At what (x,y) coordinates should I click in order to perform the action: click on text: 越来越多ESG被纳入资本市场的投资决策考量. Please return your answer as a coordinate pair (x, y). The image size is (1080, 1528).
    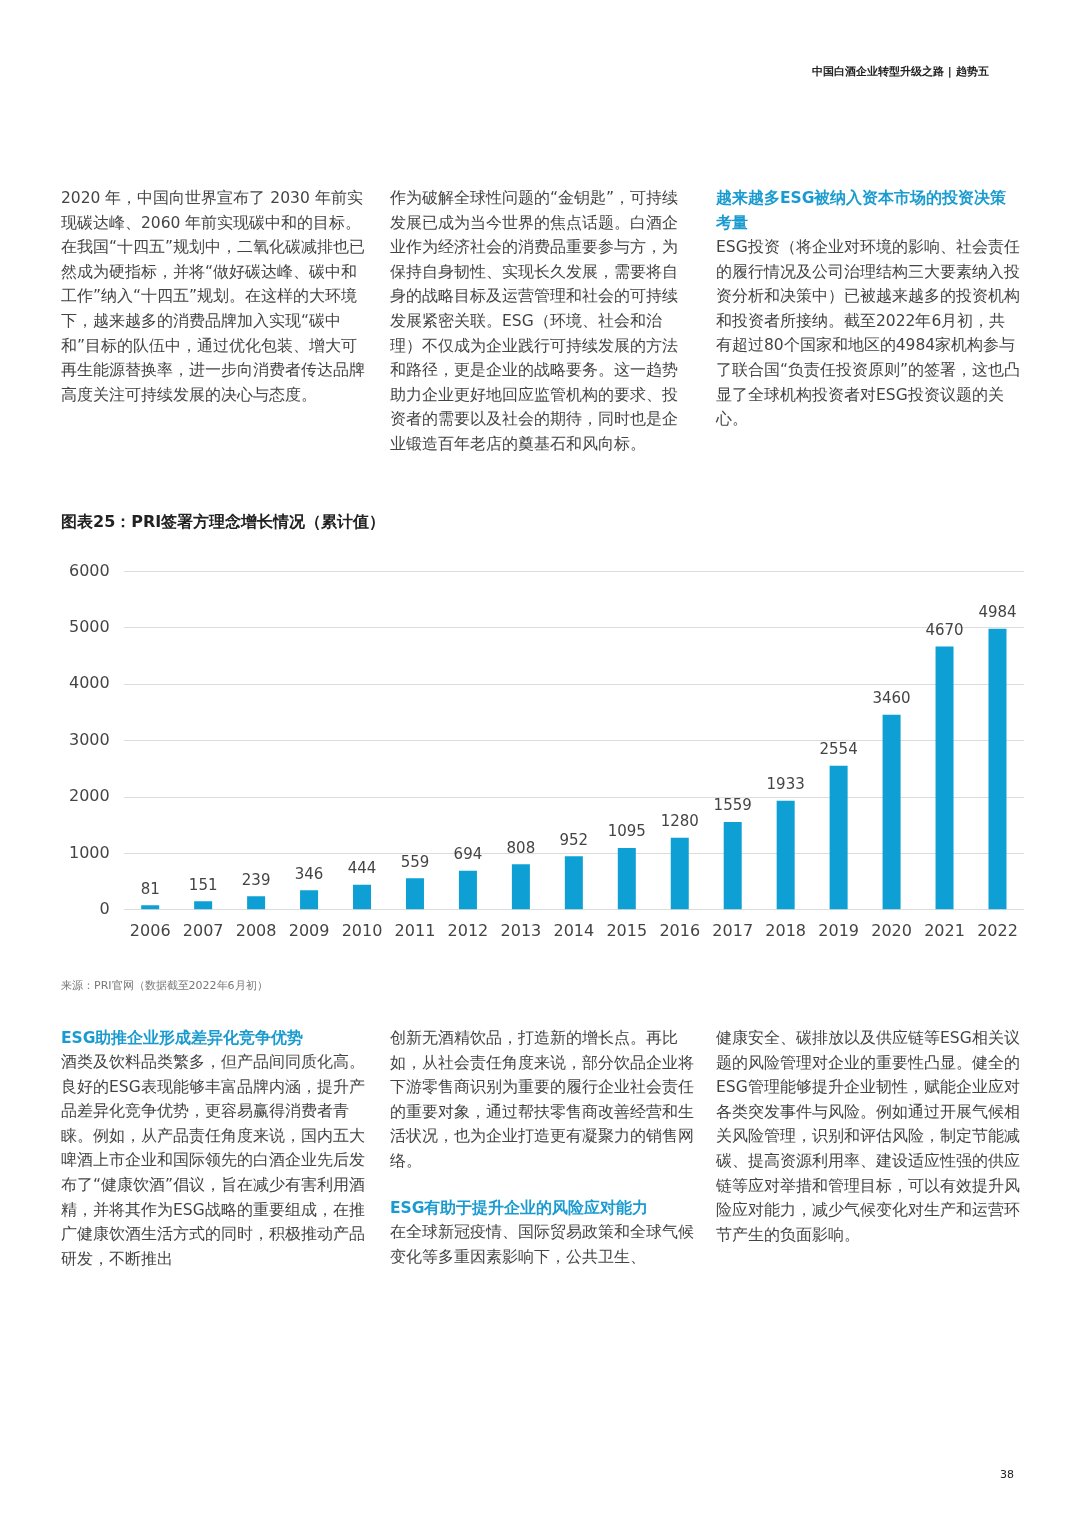
    Looking at the image, I should click on (862, 211).